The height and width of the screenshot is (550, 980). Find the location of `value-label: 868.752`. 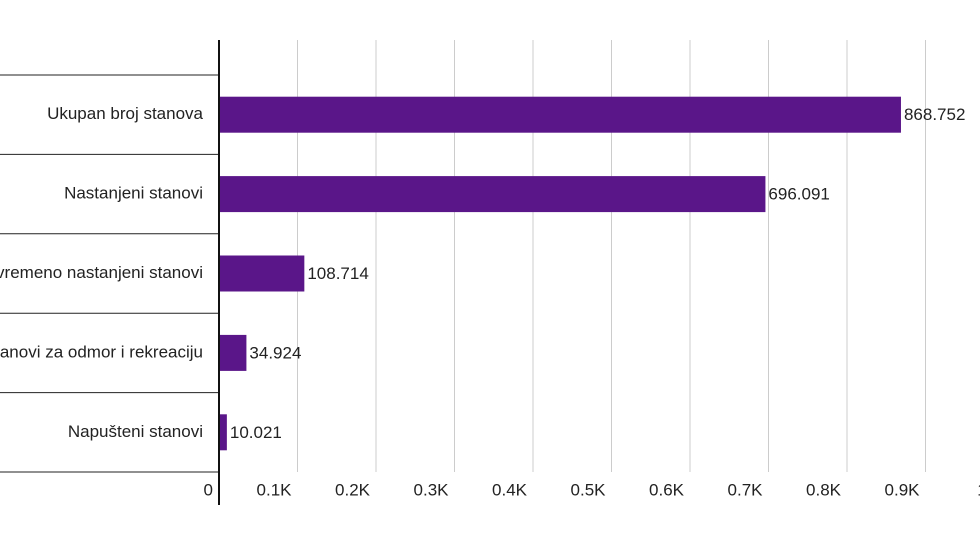

value-label: 868.752 is located at coordinates (934, 114).